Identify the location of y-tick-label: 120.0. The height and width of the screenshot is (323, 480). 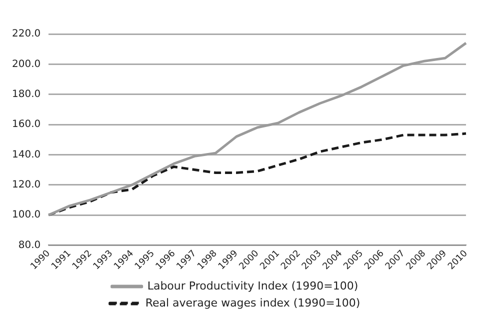
(26, 184).